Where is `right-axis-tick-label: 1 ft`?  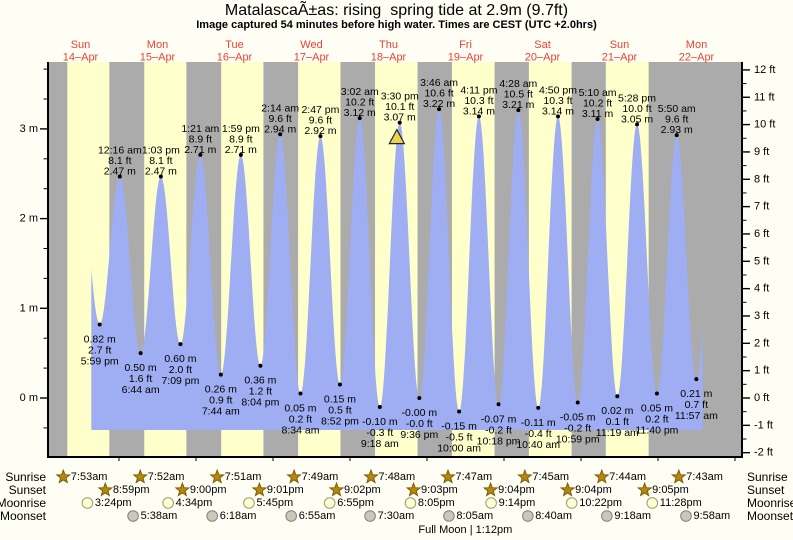 right-axis-tick-label: 1 ft is located at coordinates (761, 371).